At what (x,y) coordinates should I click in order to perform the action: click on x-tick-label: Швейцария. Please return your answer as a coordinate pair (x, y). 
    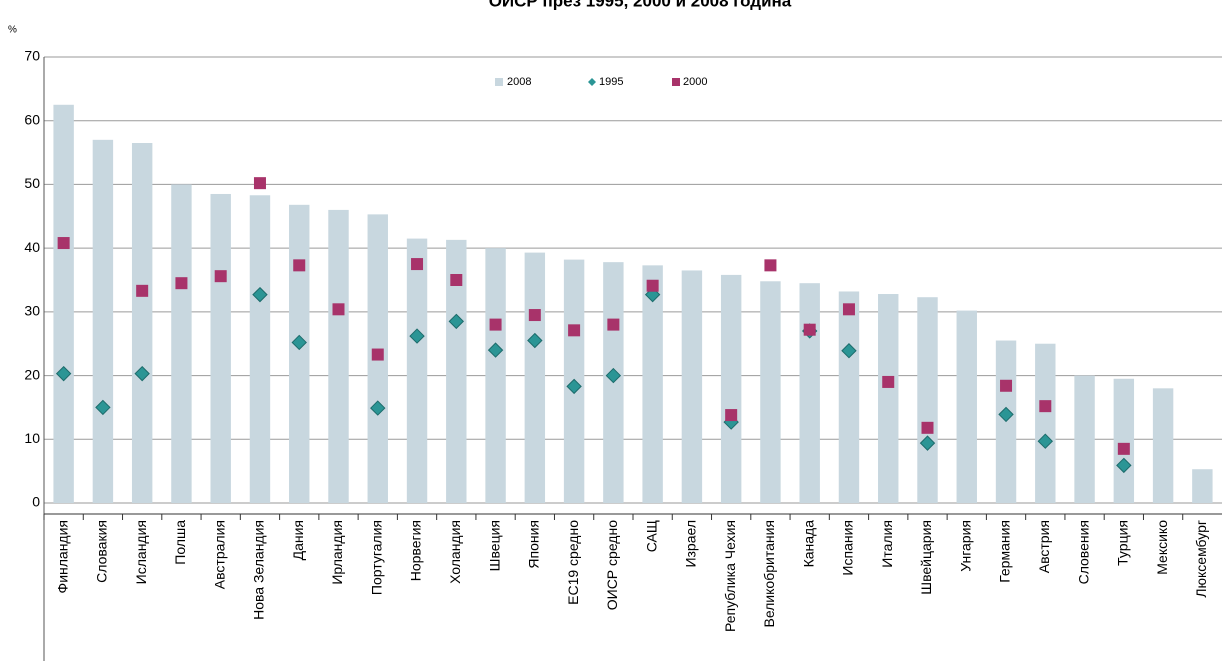
    Looking at the image, I should click on (926, 557).